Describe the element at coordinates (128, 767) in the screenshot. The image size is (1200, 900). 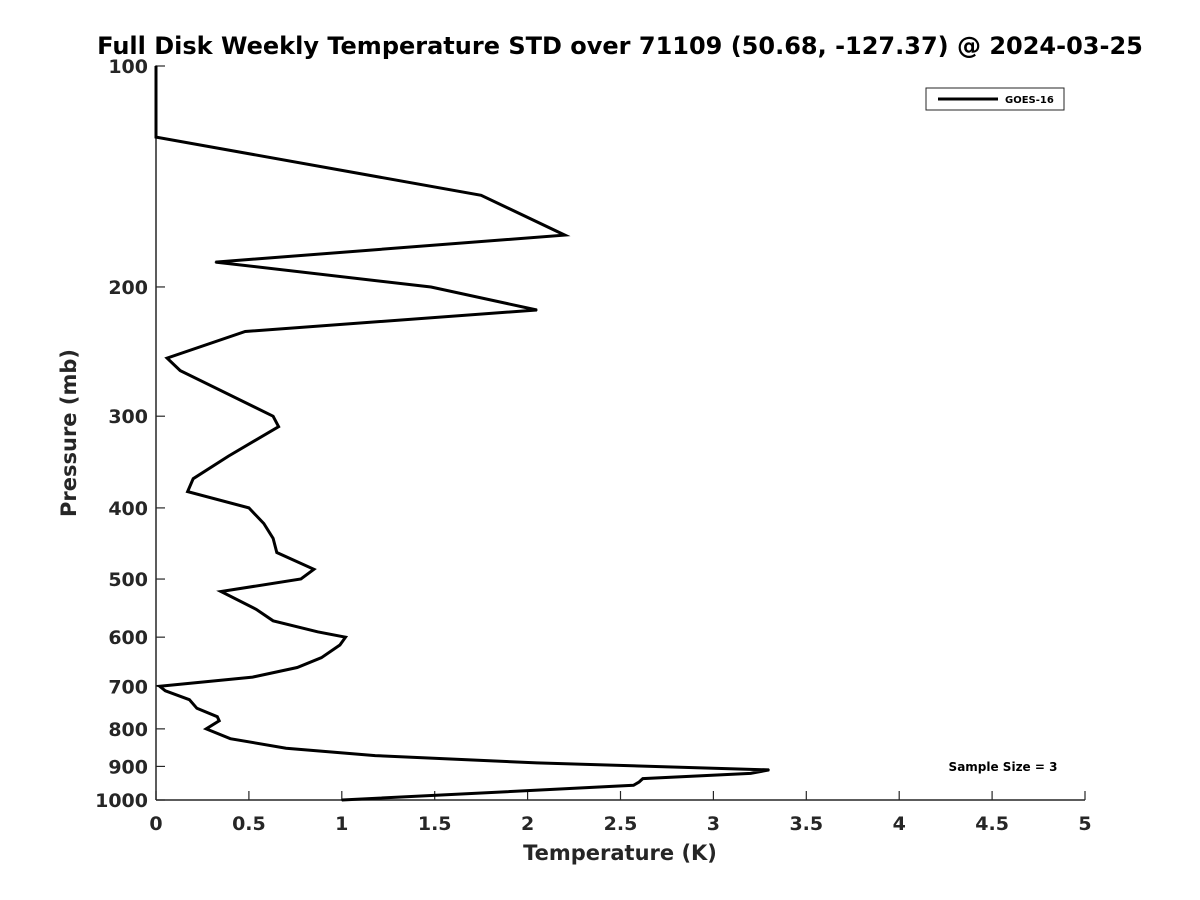
I see `y-tick-label: 900` at that location.